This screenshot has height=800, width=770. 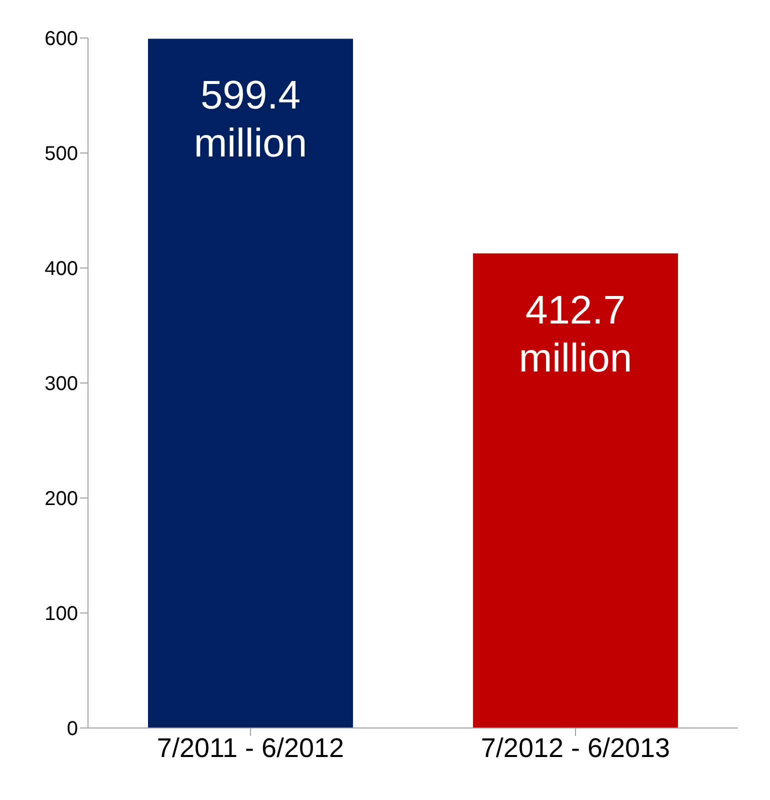 What do you see at coordinates (251, 120) in the screenshot?
I see `data-label: 599.4 million` at bounding box center [251, 120].